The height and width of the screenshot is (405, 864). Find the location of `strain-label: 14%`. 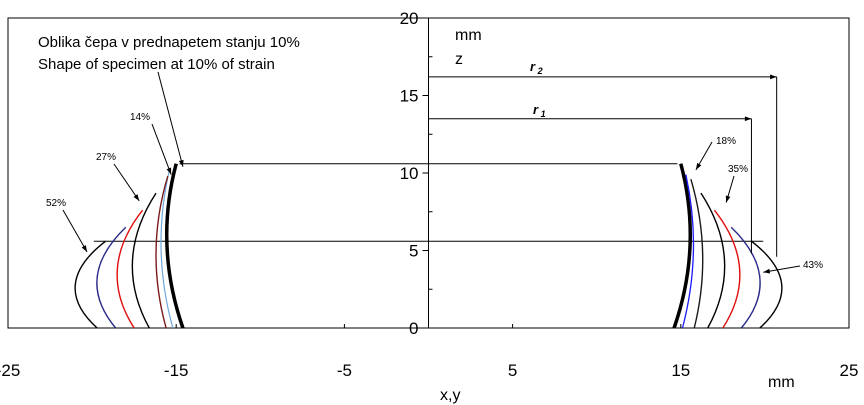

strain-label: 14% is located at coordinates (140, 117).